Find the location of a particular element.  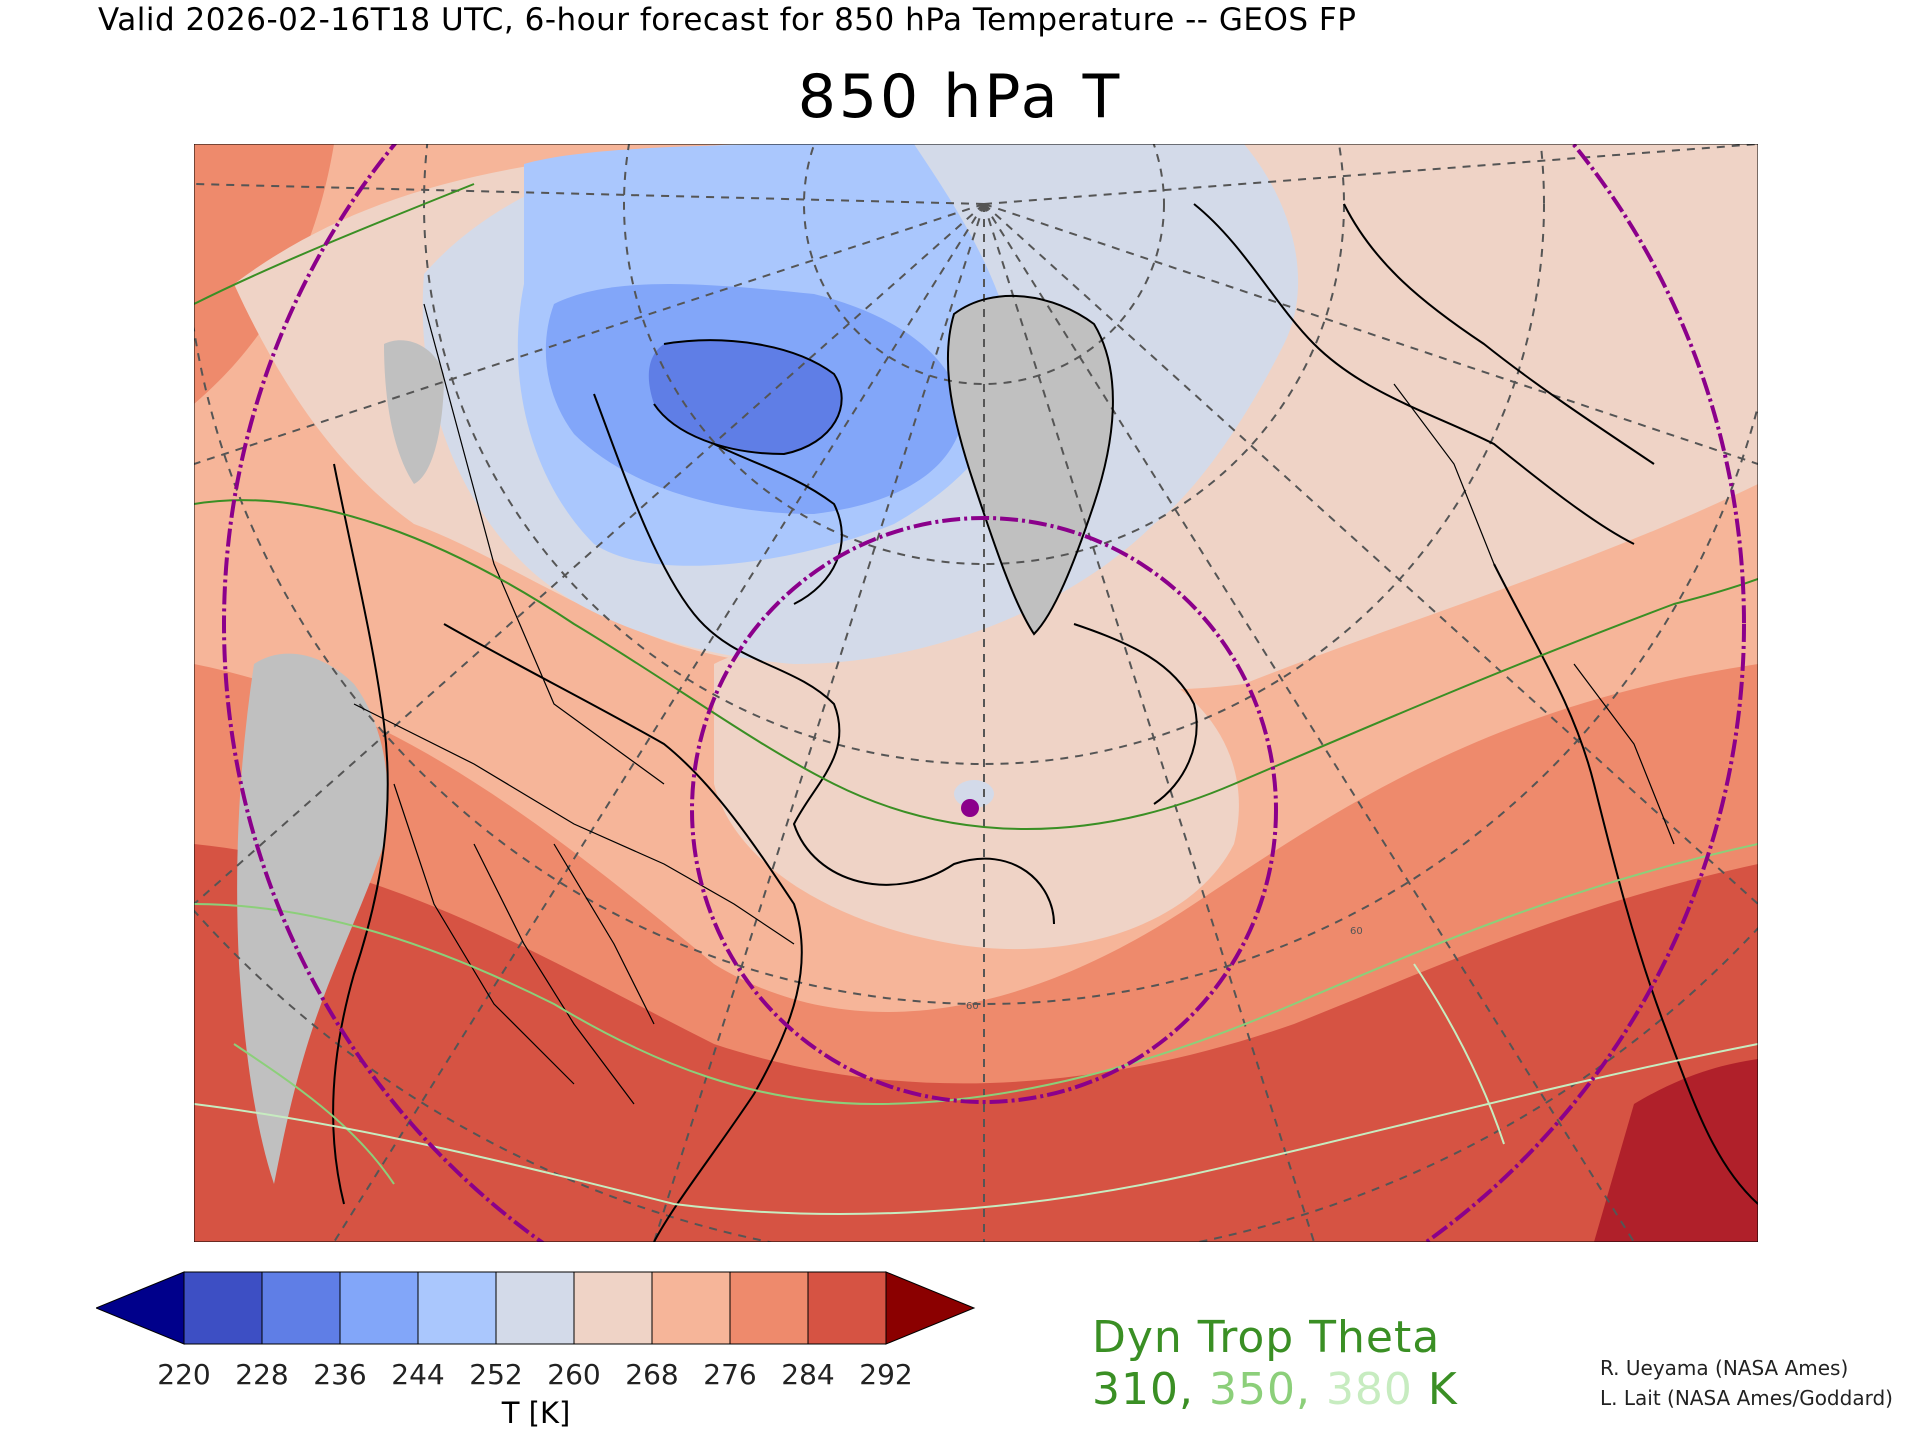

colorbar-over-arrow is located at coordinates (930, 1308).